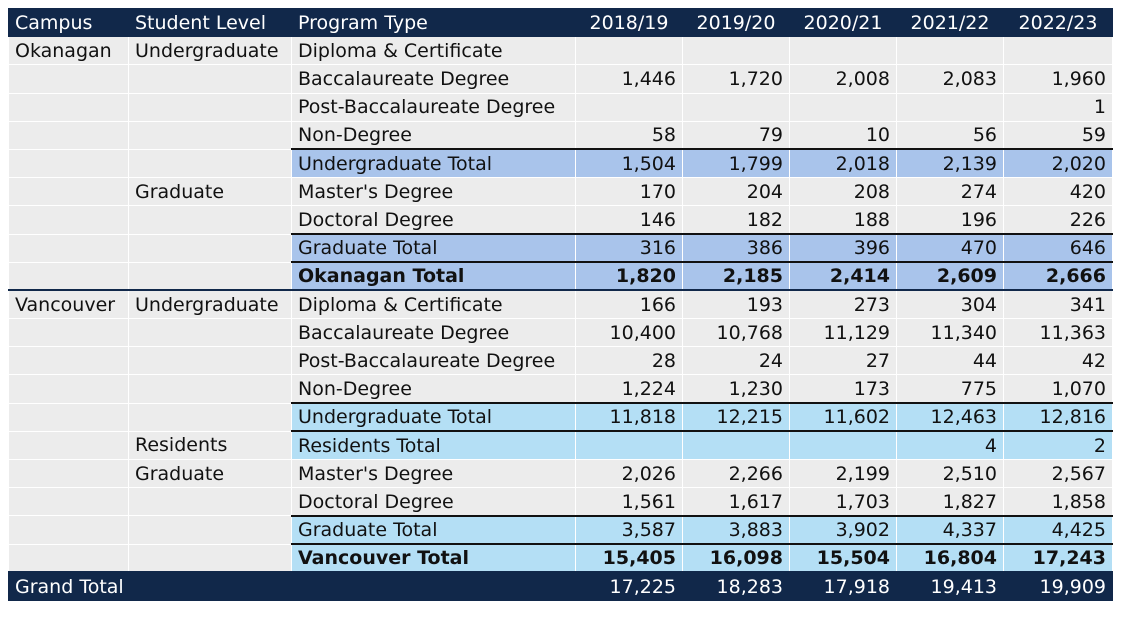 This screenshot has width=1124, height=617. Describe the element at coordinates (433, 417) in the screenshot. I see `program-type-cell: Undergraduate Total` at that location.